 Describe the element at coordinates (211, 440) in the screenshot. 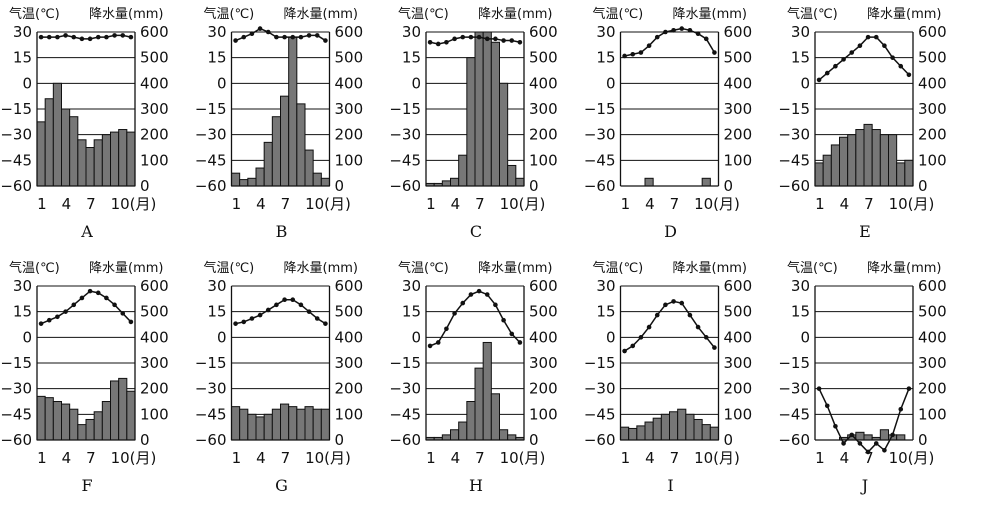

I see `temp-tick-label: −60` at that location.